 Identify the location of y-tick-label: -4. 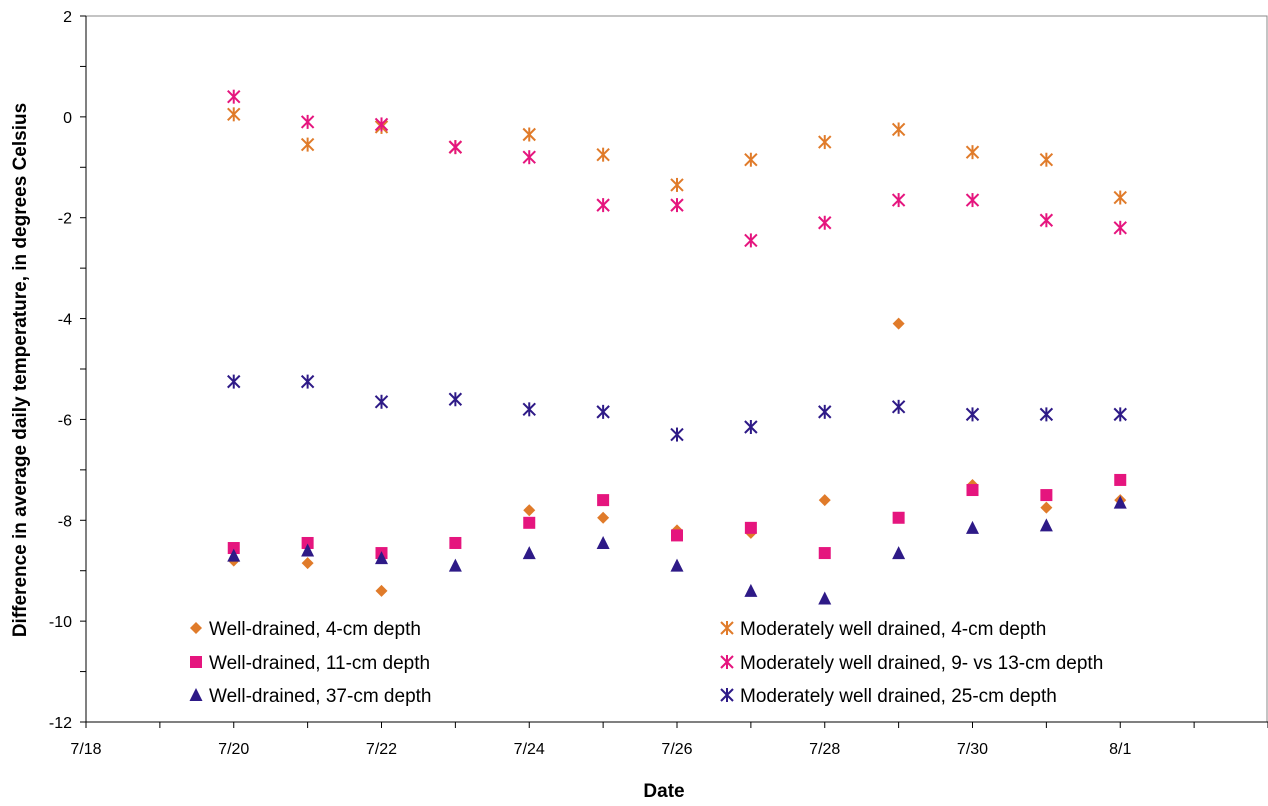
(65, 320).